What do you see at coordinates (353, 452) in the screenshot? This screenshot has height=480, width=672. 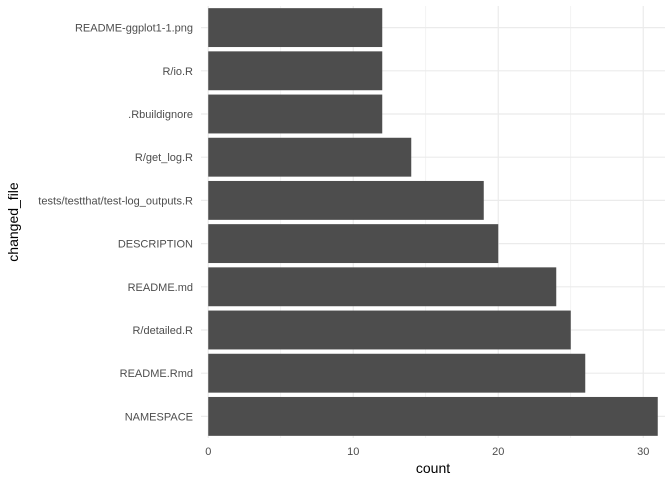 I see `x-tick-label: 10` at bounding box center [353, 452].